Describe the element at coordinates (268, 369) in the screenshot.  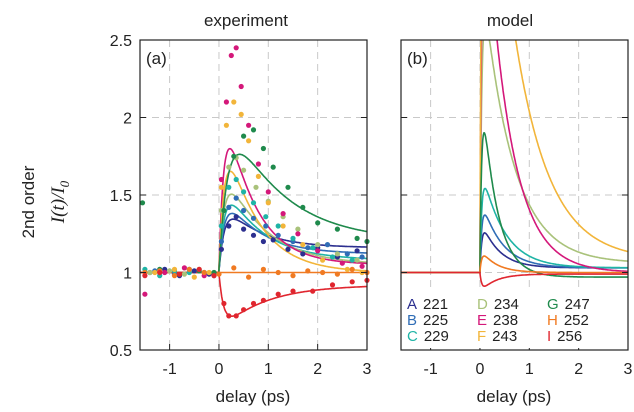
I see `x-tick-label: 1` at that location.